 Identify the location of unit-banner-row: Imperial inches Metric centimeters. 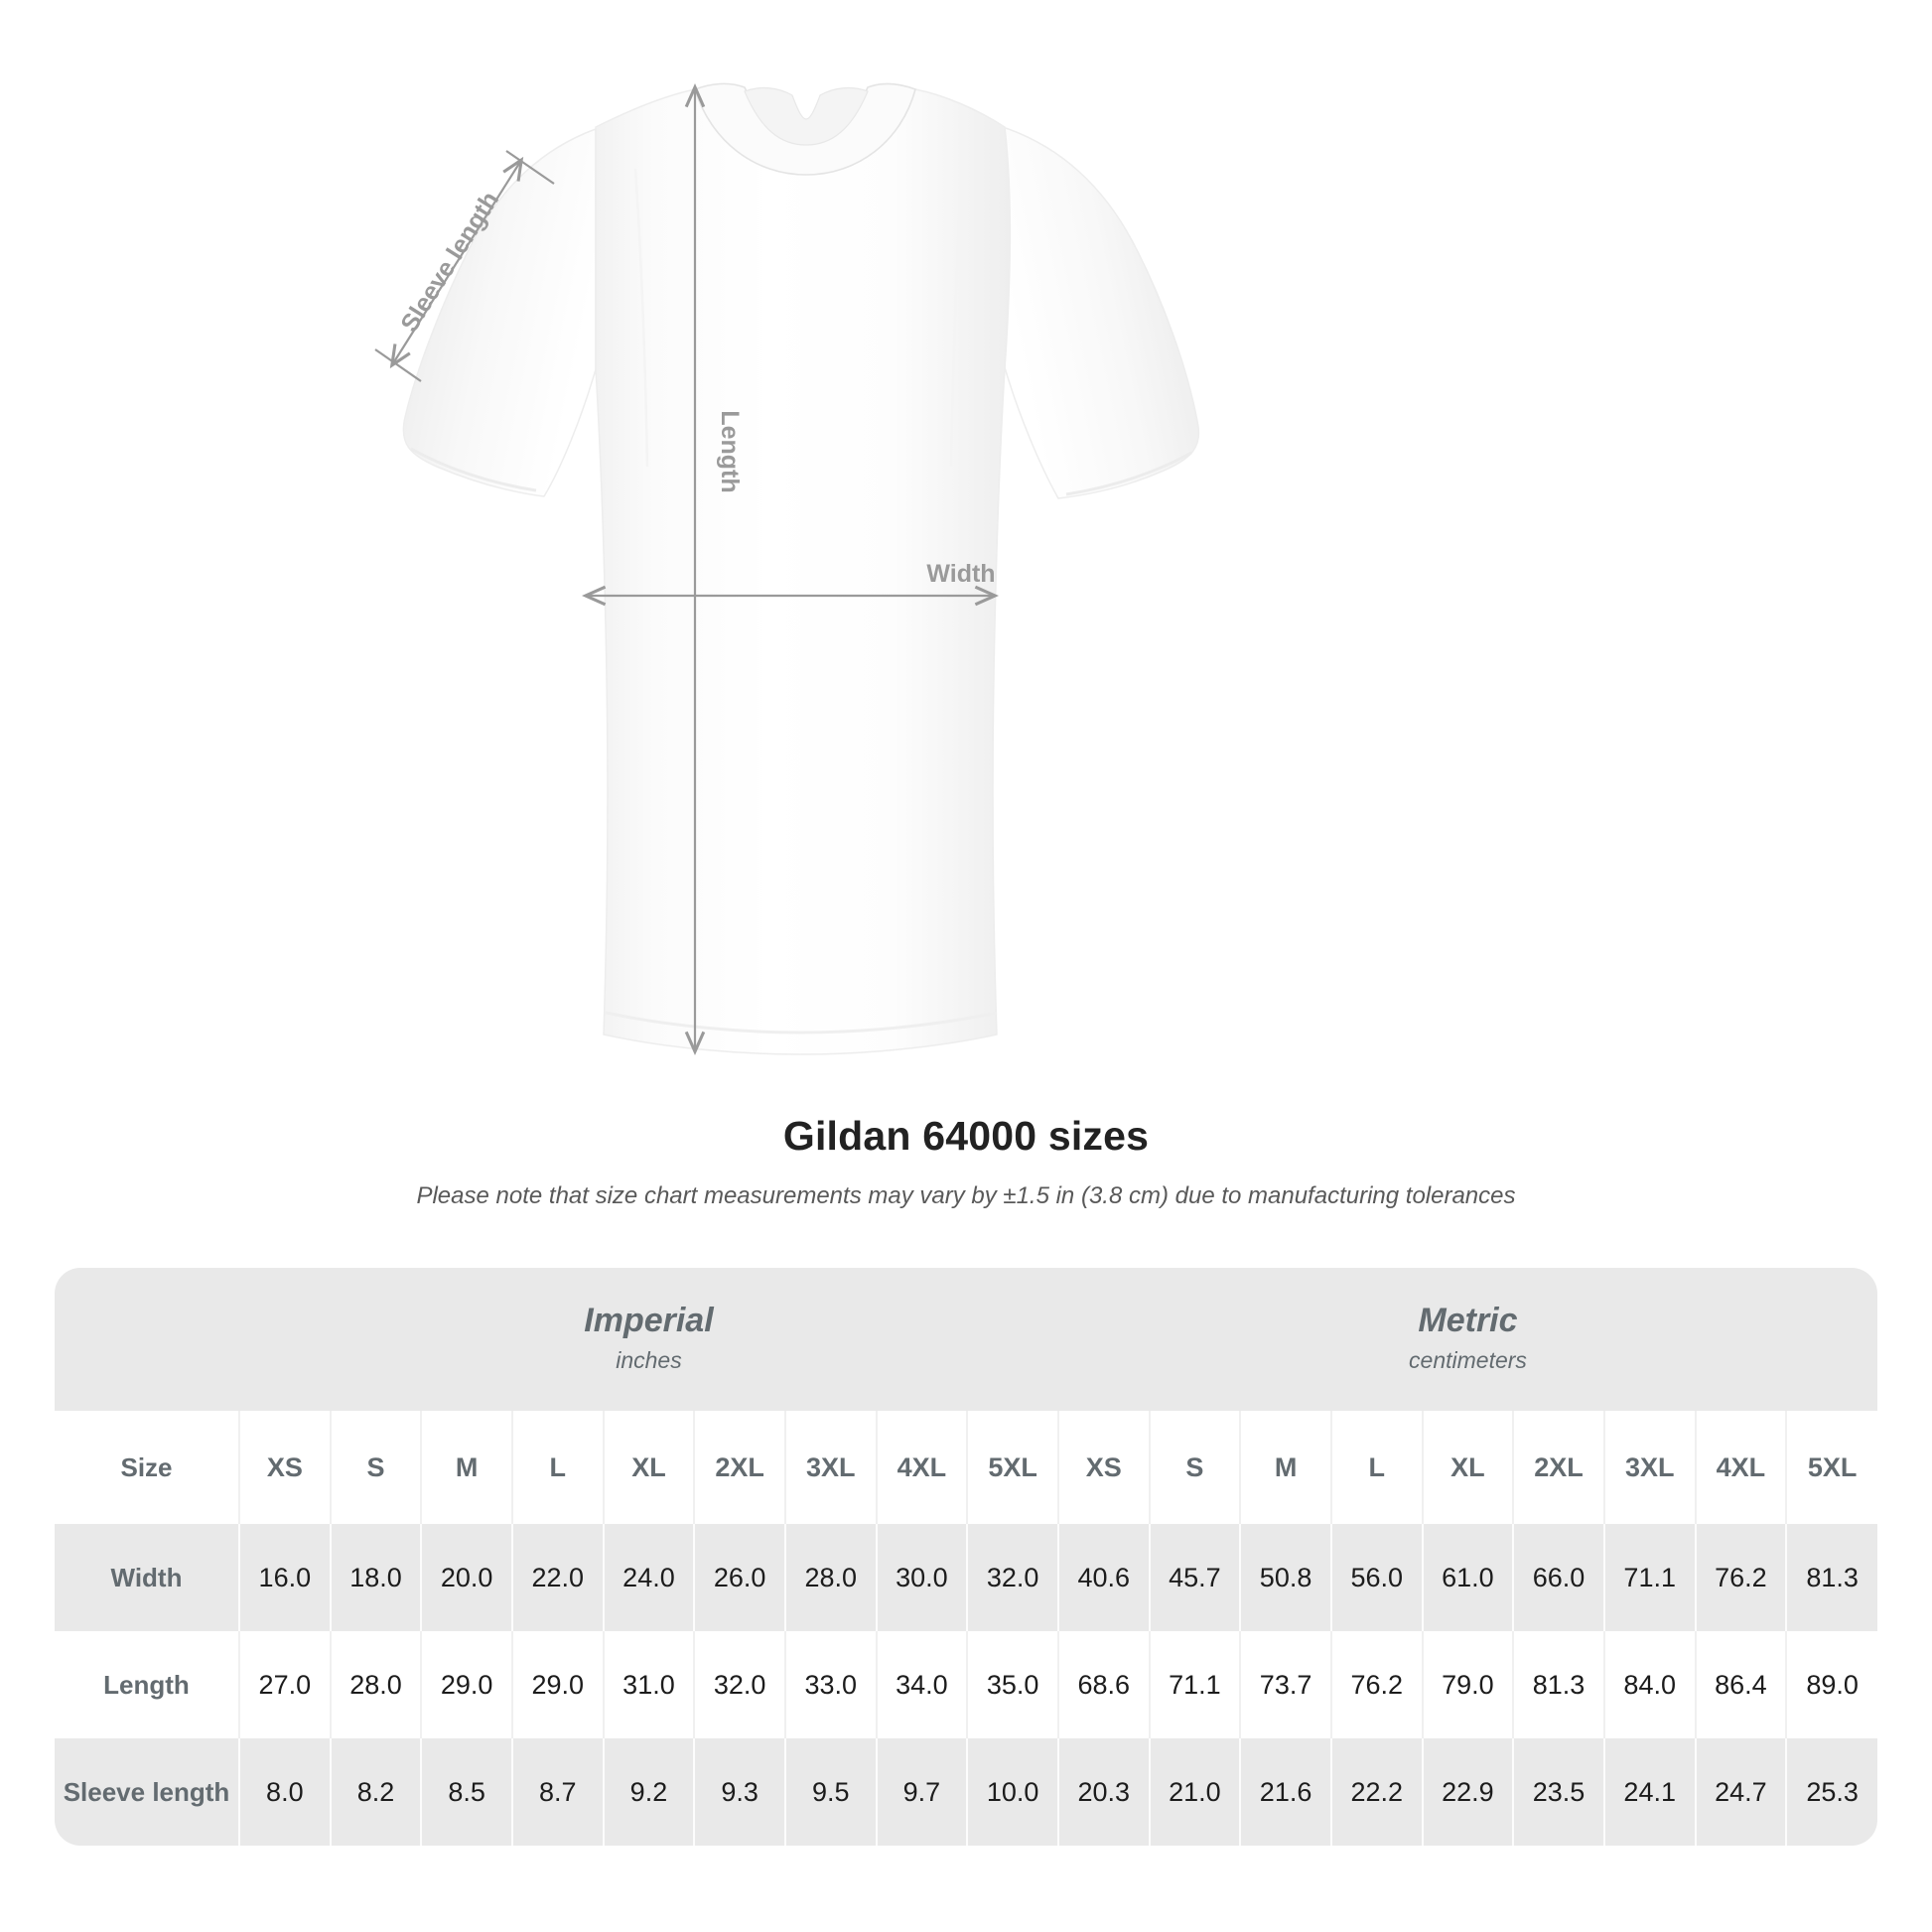
(966, 1340).